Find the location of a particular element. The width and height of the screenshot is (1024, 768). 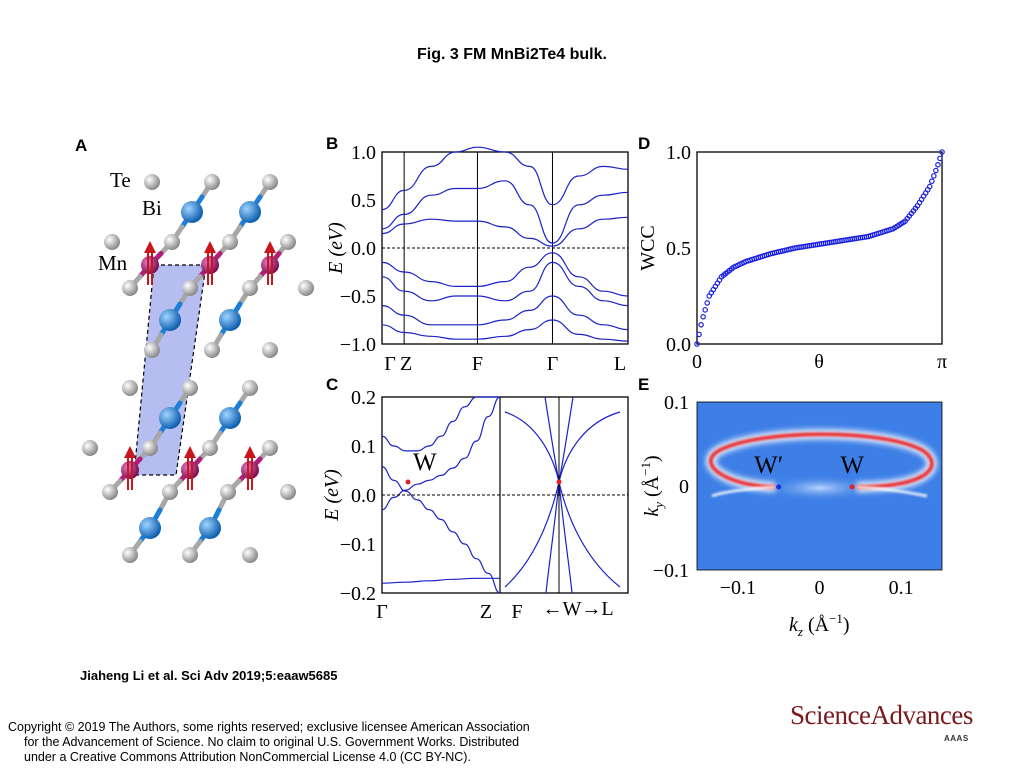

figure-title: Fig. 3 FM MnBi2Te4 bulk. is located at coordinates (512, 54).